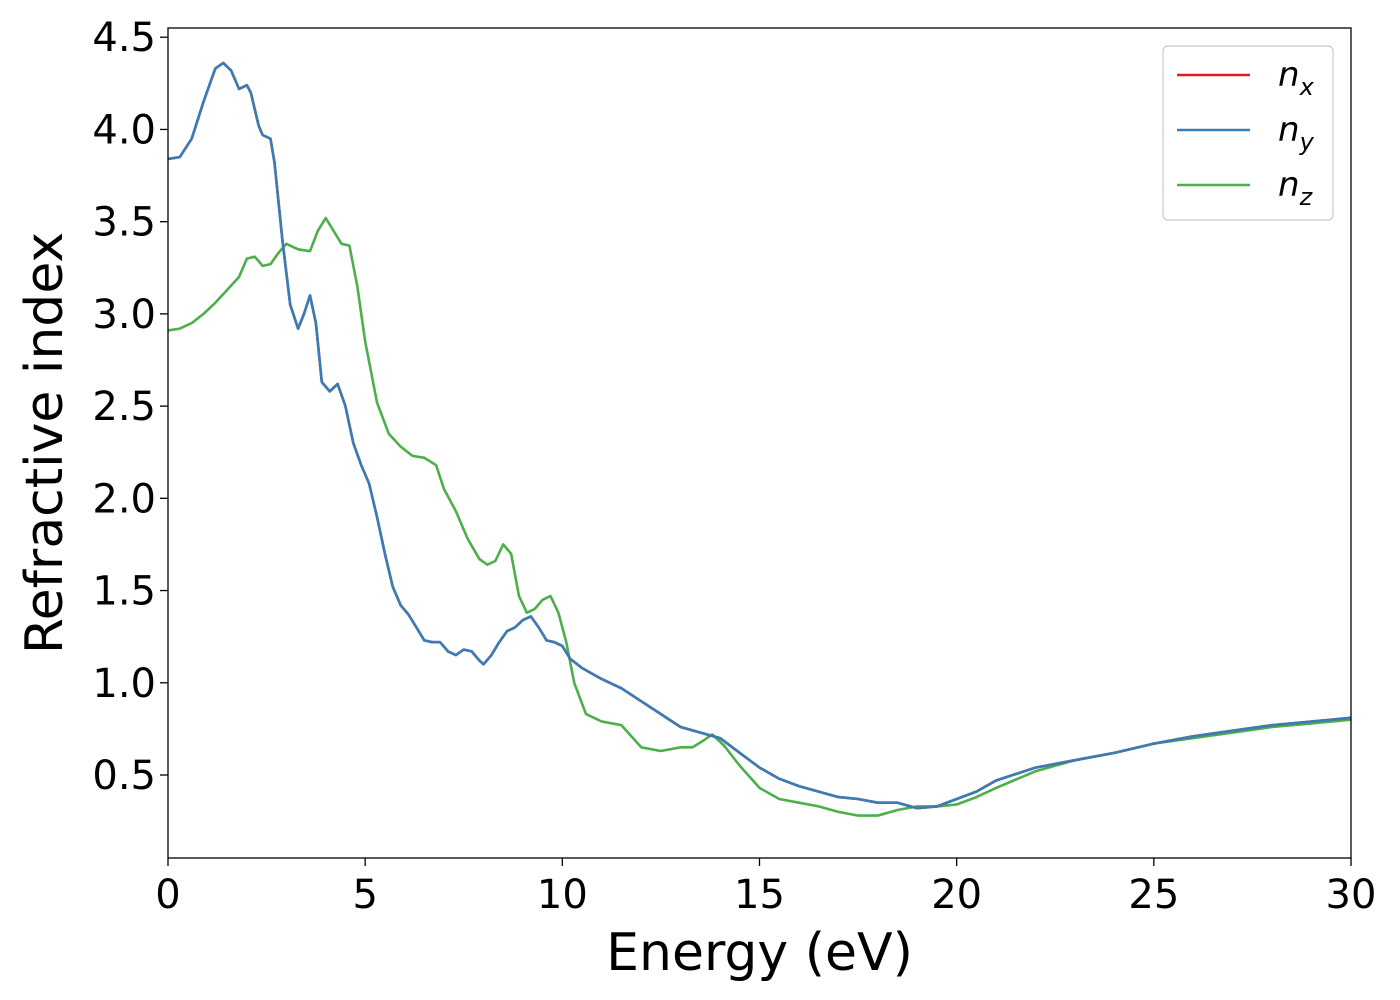  I want to click on y-tick-label: 3.5, so click(124, 223).